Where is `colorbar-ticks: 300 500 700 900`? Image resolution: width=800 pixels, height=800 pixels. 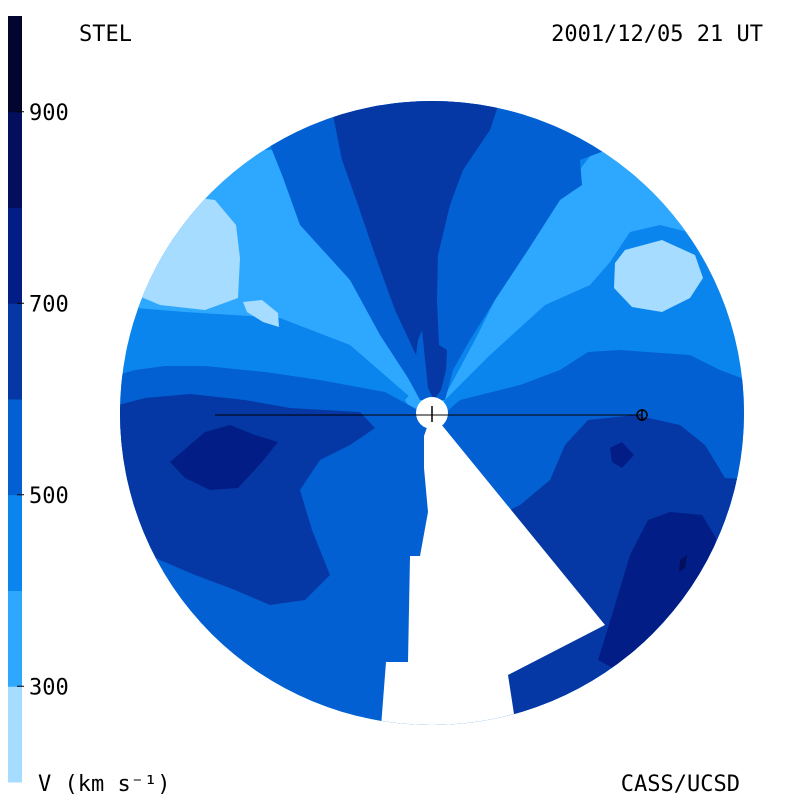 colorbar-ticks: 300 500 700 900 is located at coordinates (43, 400).